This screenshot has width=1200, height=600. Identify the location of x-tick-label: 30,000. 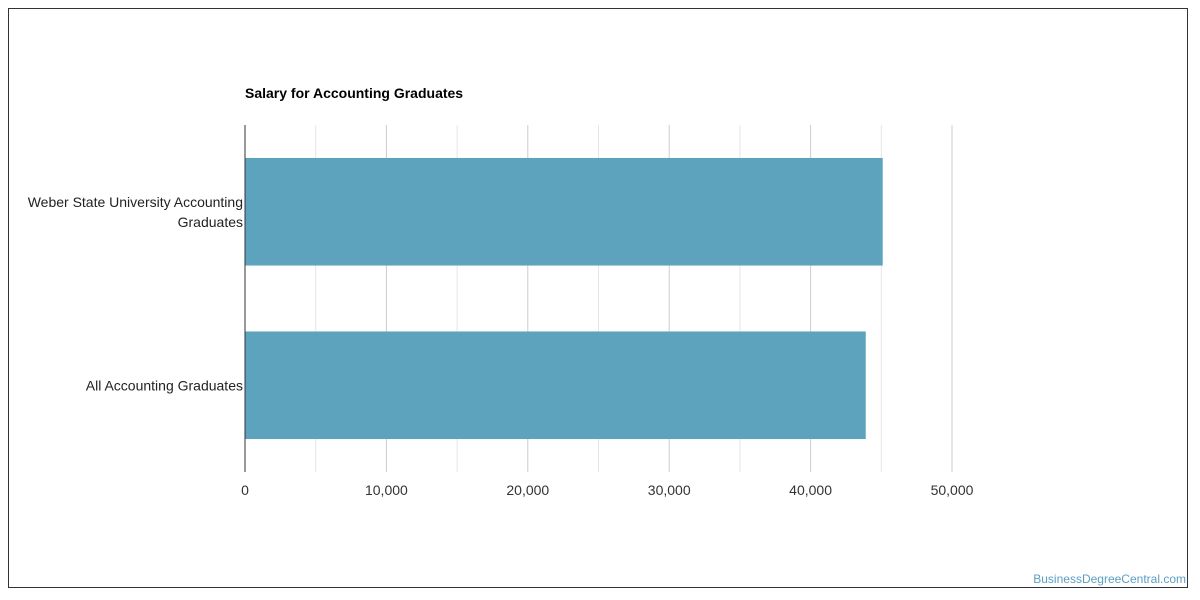
(669, 490).